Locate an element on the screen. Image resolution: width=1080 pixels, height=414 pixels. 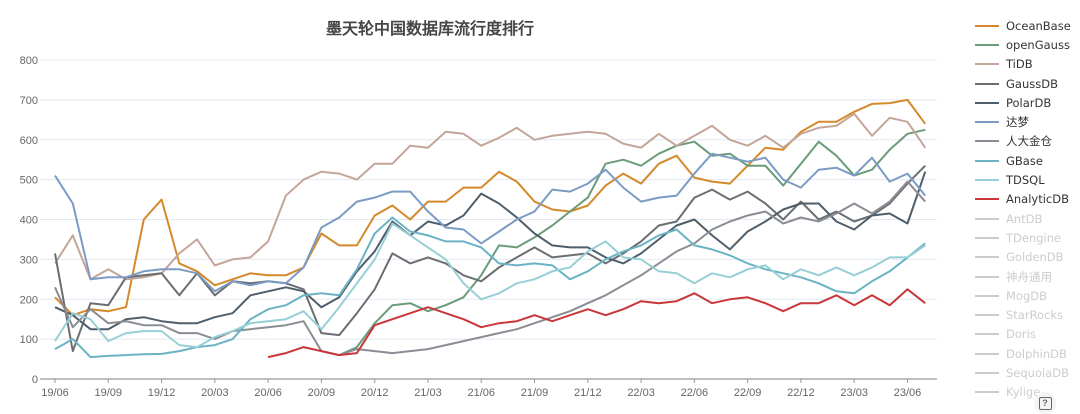
legend-label: TDSQL is located at coordinates (1025, 180).